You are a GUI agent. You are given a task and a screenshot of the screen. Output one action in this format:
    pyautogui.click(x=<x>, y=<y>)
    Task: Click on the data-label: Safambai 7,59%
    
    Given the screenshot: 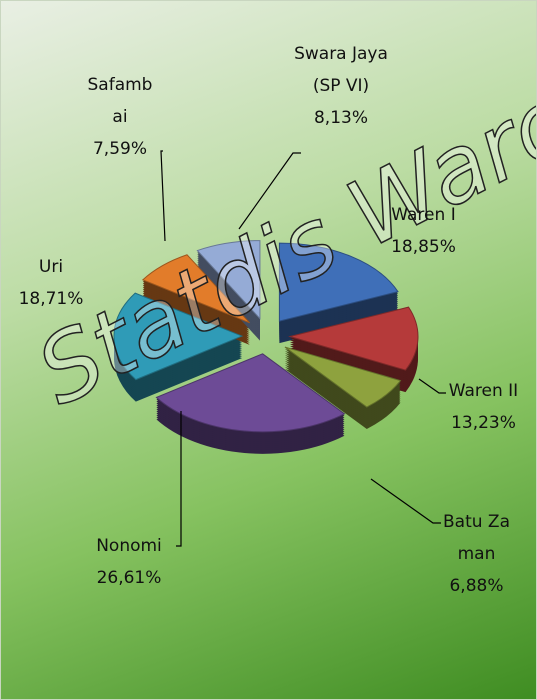 What is the action you would take?
    pyautogui.click(x=120, y=117)
    